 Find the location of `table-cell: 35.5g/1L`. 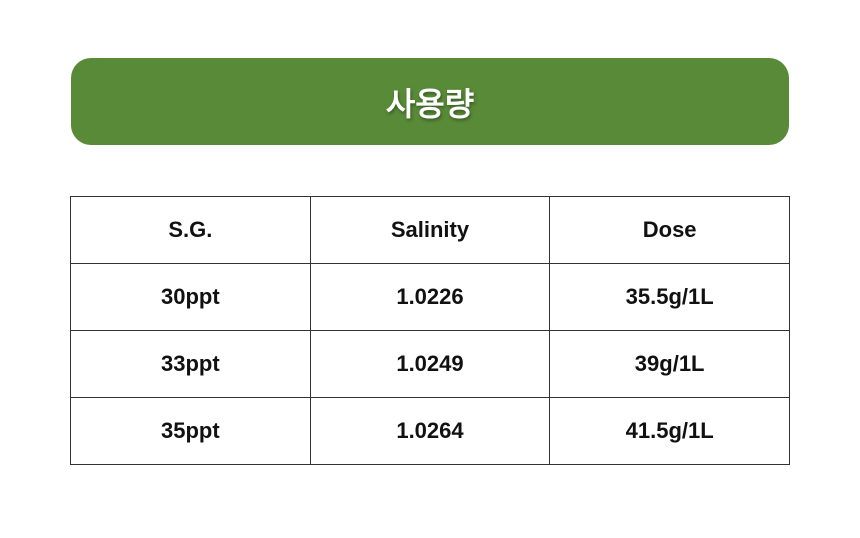

table-cell: 35.5g/1L is located at coordinates (669, 297).